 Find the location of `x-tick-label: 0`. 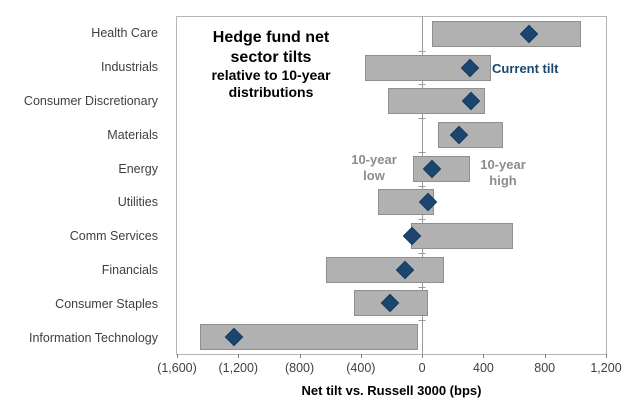

x-tick-label: 0 is located at coordinates (422, 368).